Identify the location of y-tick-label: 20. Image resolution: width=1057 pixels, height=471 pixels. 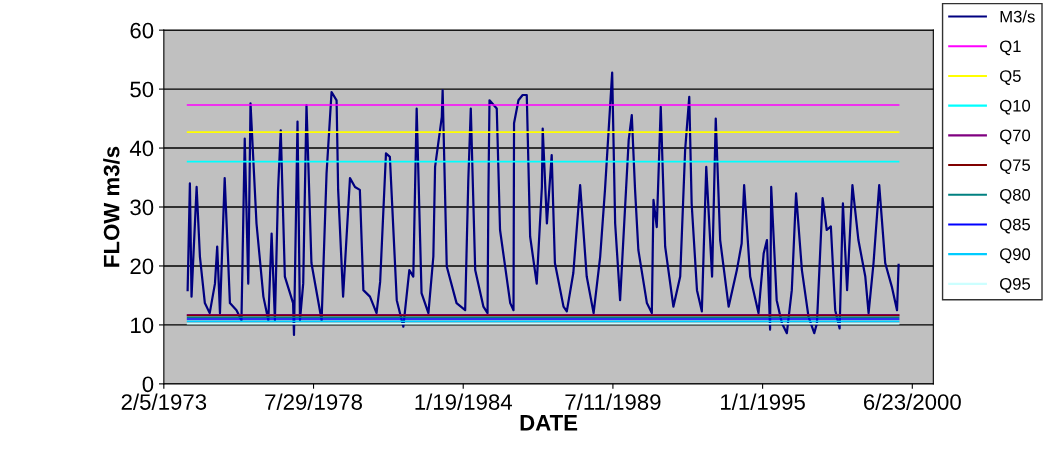
(142, 266).